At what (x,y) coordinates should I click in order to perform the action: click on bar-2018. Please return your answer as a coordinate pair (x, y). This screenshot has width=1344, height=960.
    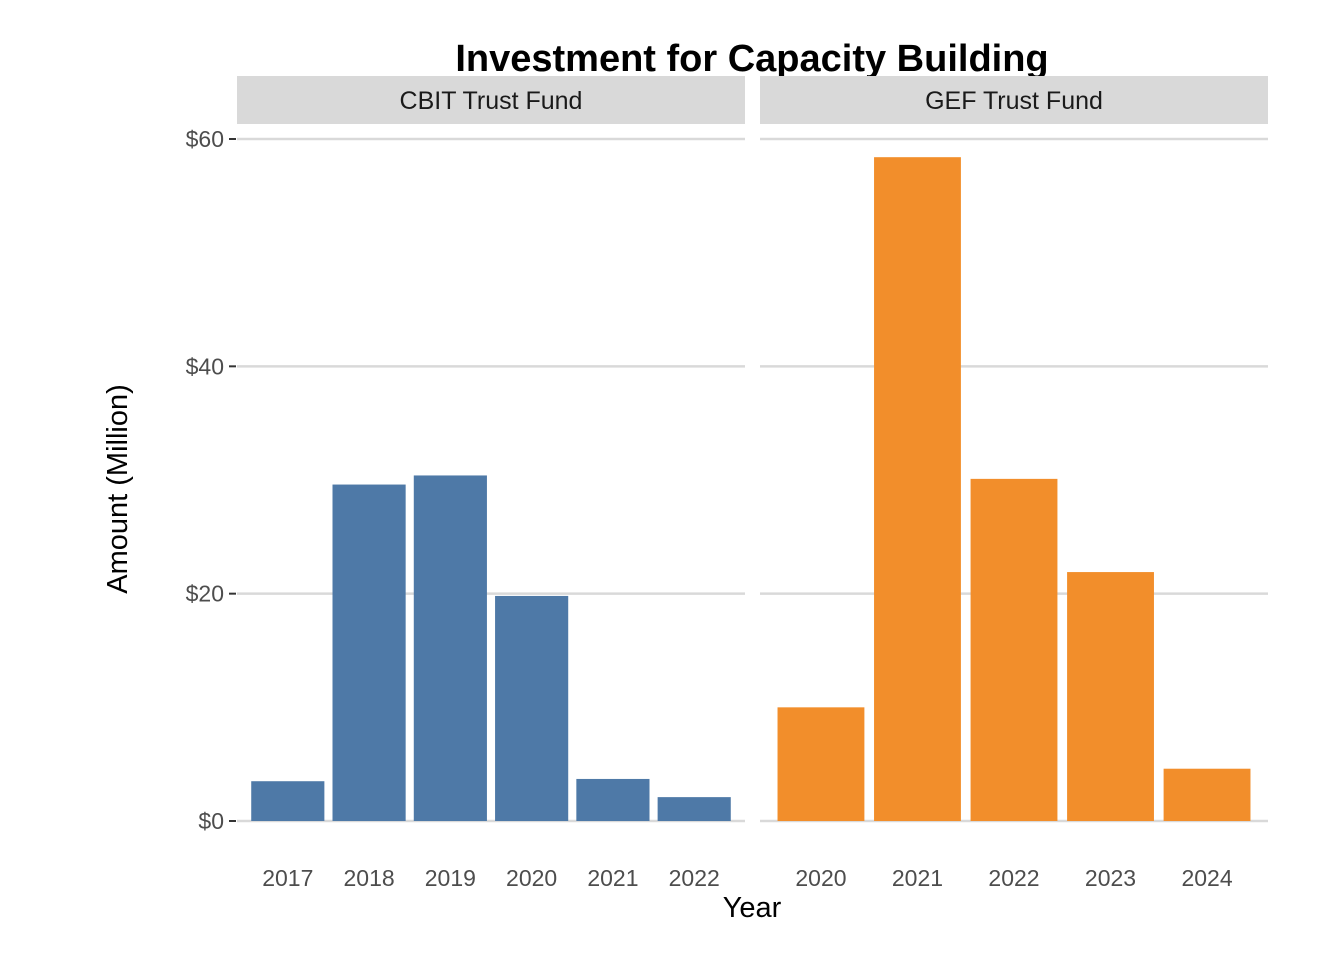
    Looking at the image, I should click on (369, 652).